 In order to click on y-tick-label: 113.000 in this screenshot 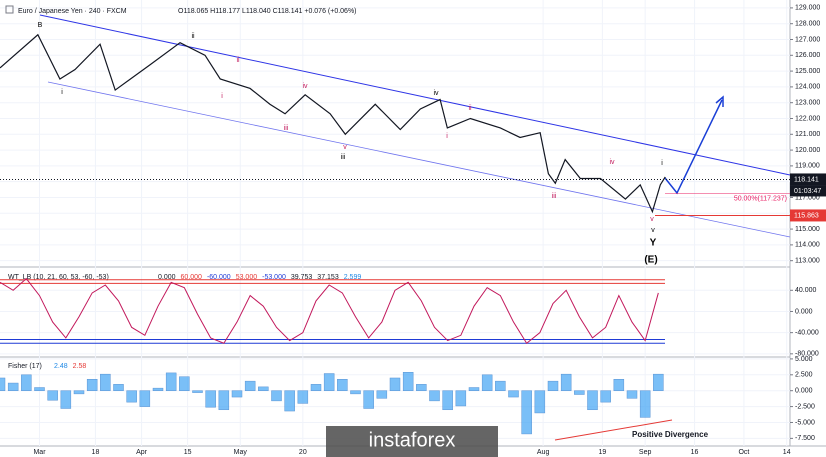, I will do `click(807, 261)`.